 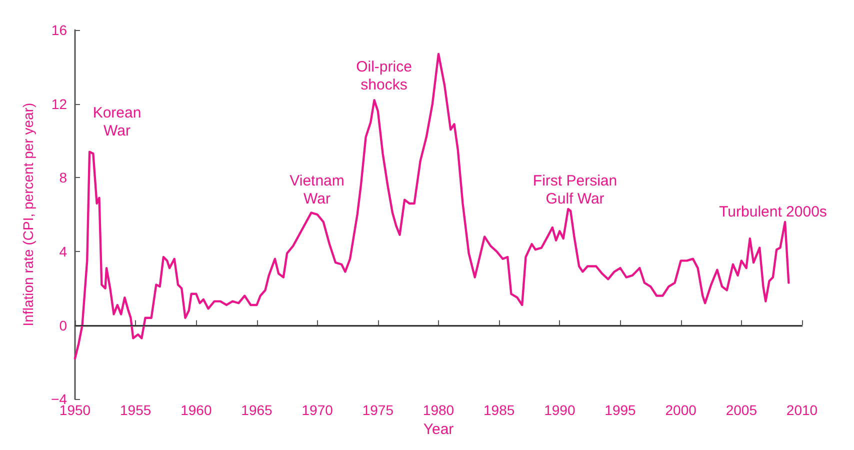 What do you see at coordinates (63, 251) in the screenshot?
I see `y-tick-label: 4` at bounding box center [63, 251].